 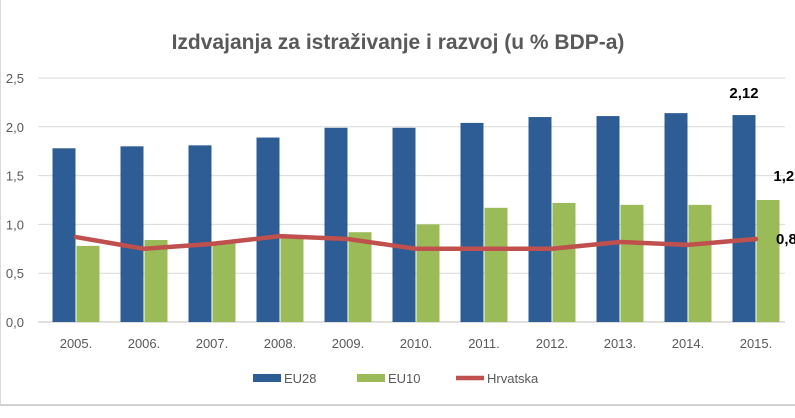 I want to click on data-label: 1,23, so click(x=784, y=176).